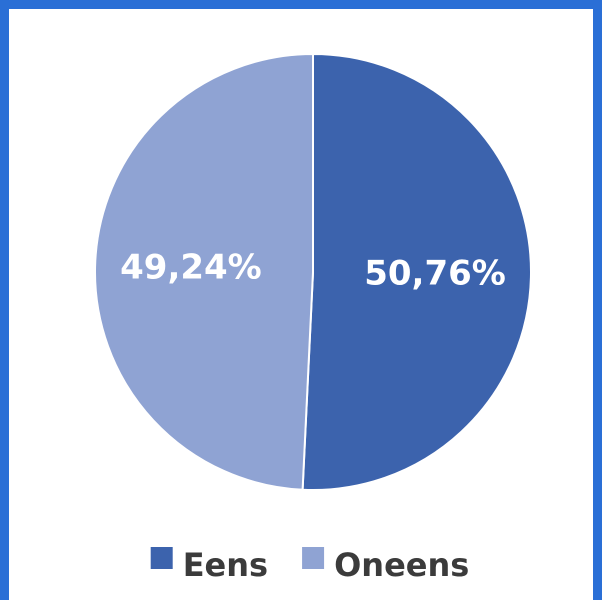  What do you see at coordinates (313, 558) in the screenshot?
I see `legend-swatch-oneens` at bounding box center [313, 558].